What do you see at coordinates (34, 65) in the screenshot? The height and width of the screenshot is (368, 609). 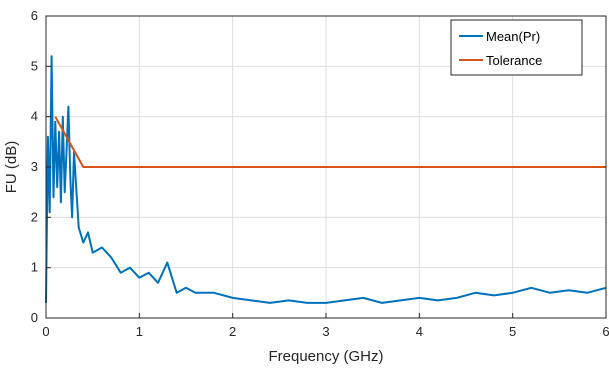 I see `y-tick-label: 5` at bounding box center [34, 65].